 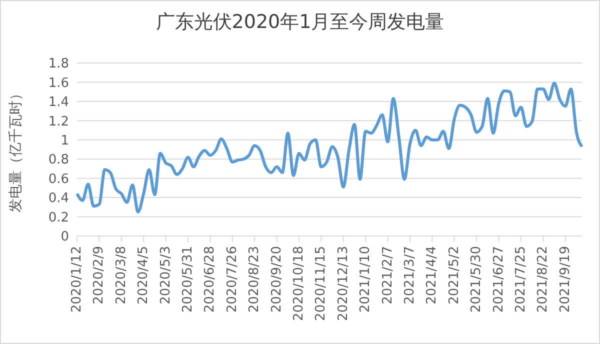 What do you see at coordinates (343, 283) in the screenshot?
I see `x-tick-label: 2020/12/13` at bounding box center [343, 283].